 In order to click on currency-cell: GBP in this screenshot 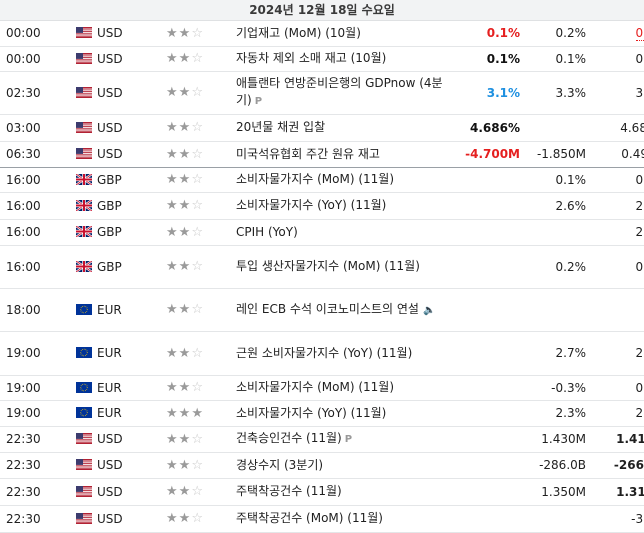, I will do `click(119, 179)`.